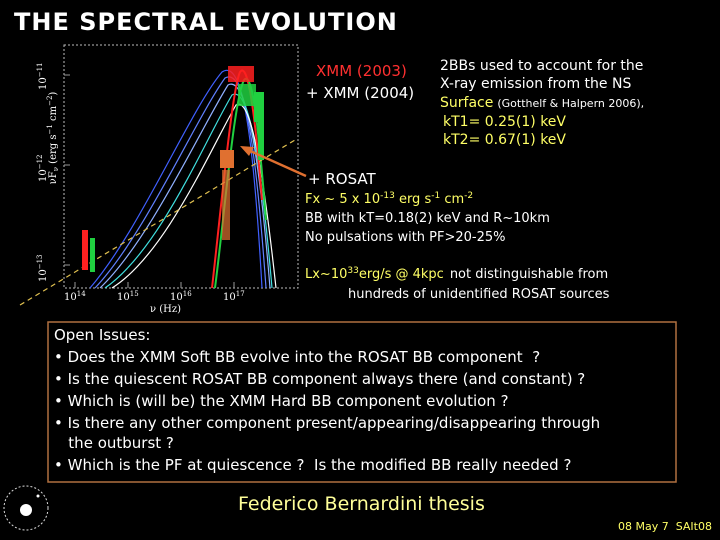  Describe the element at coordinates (326, 274) in the screenshot. I see `lx-part: Lx~10` at that location.